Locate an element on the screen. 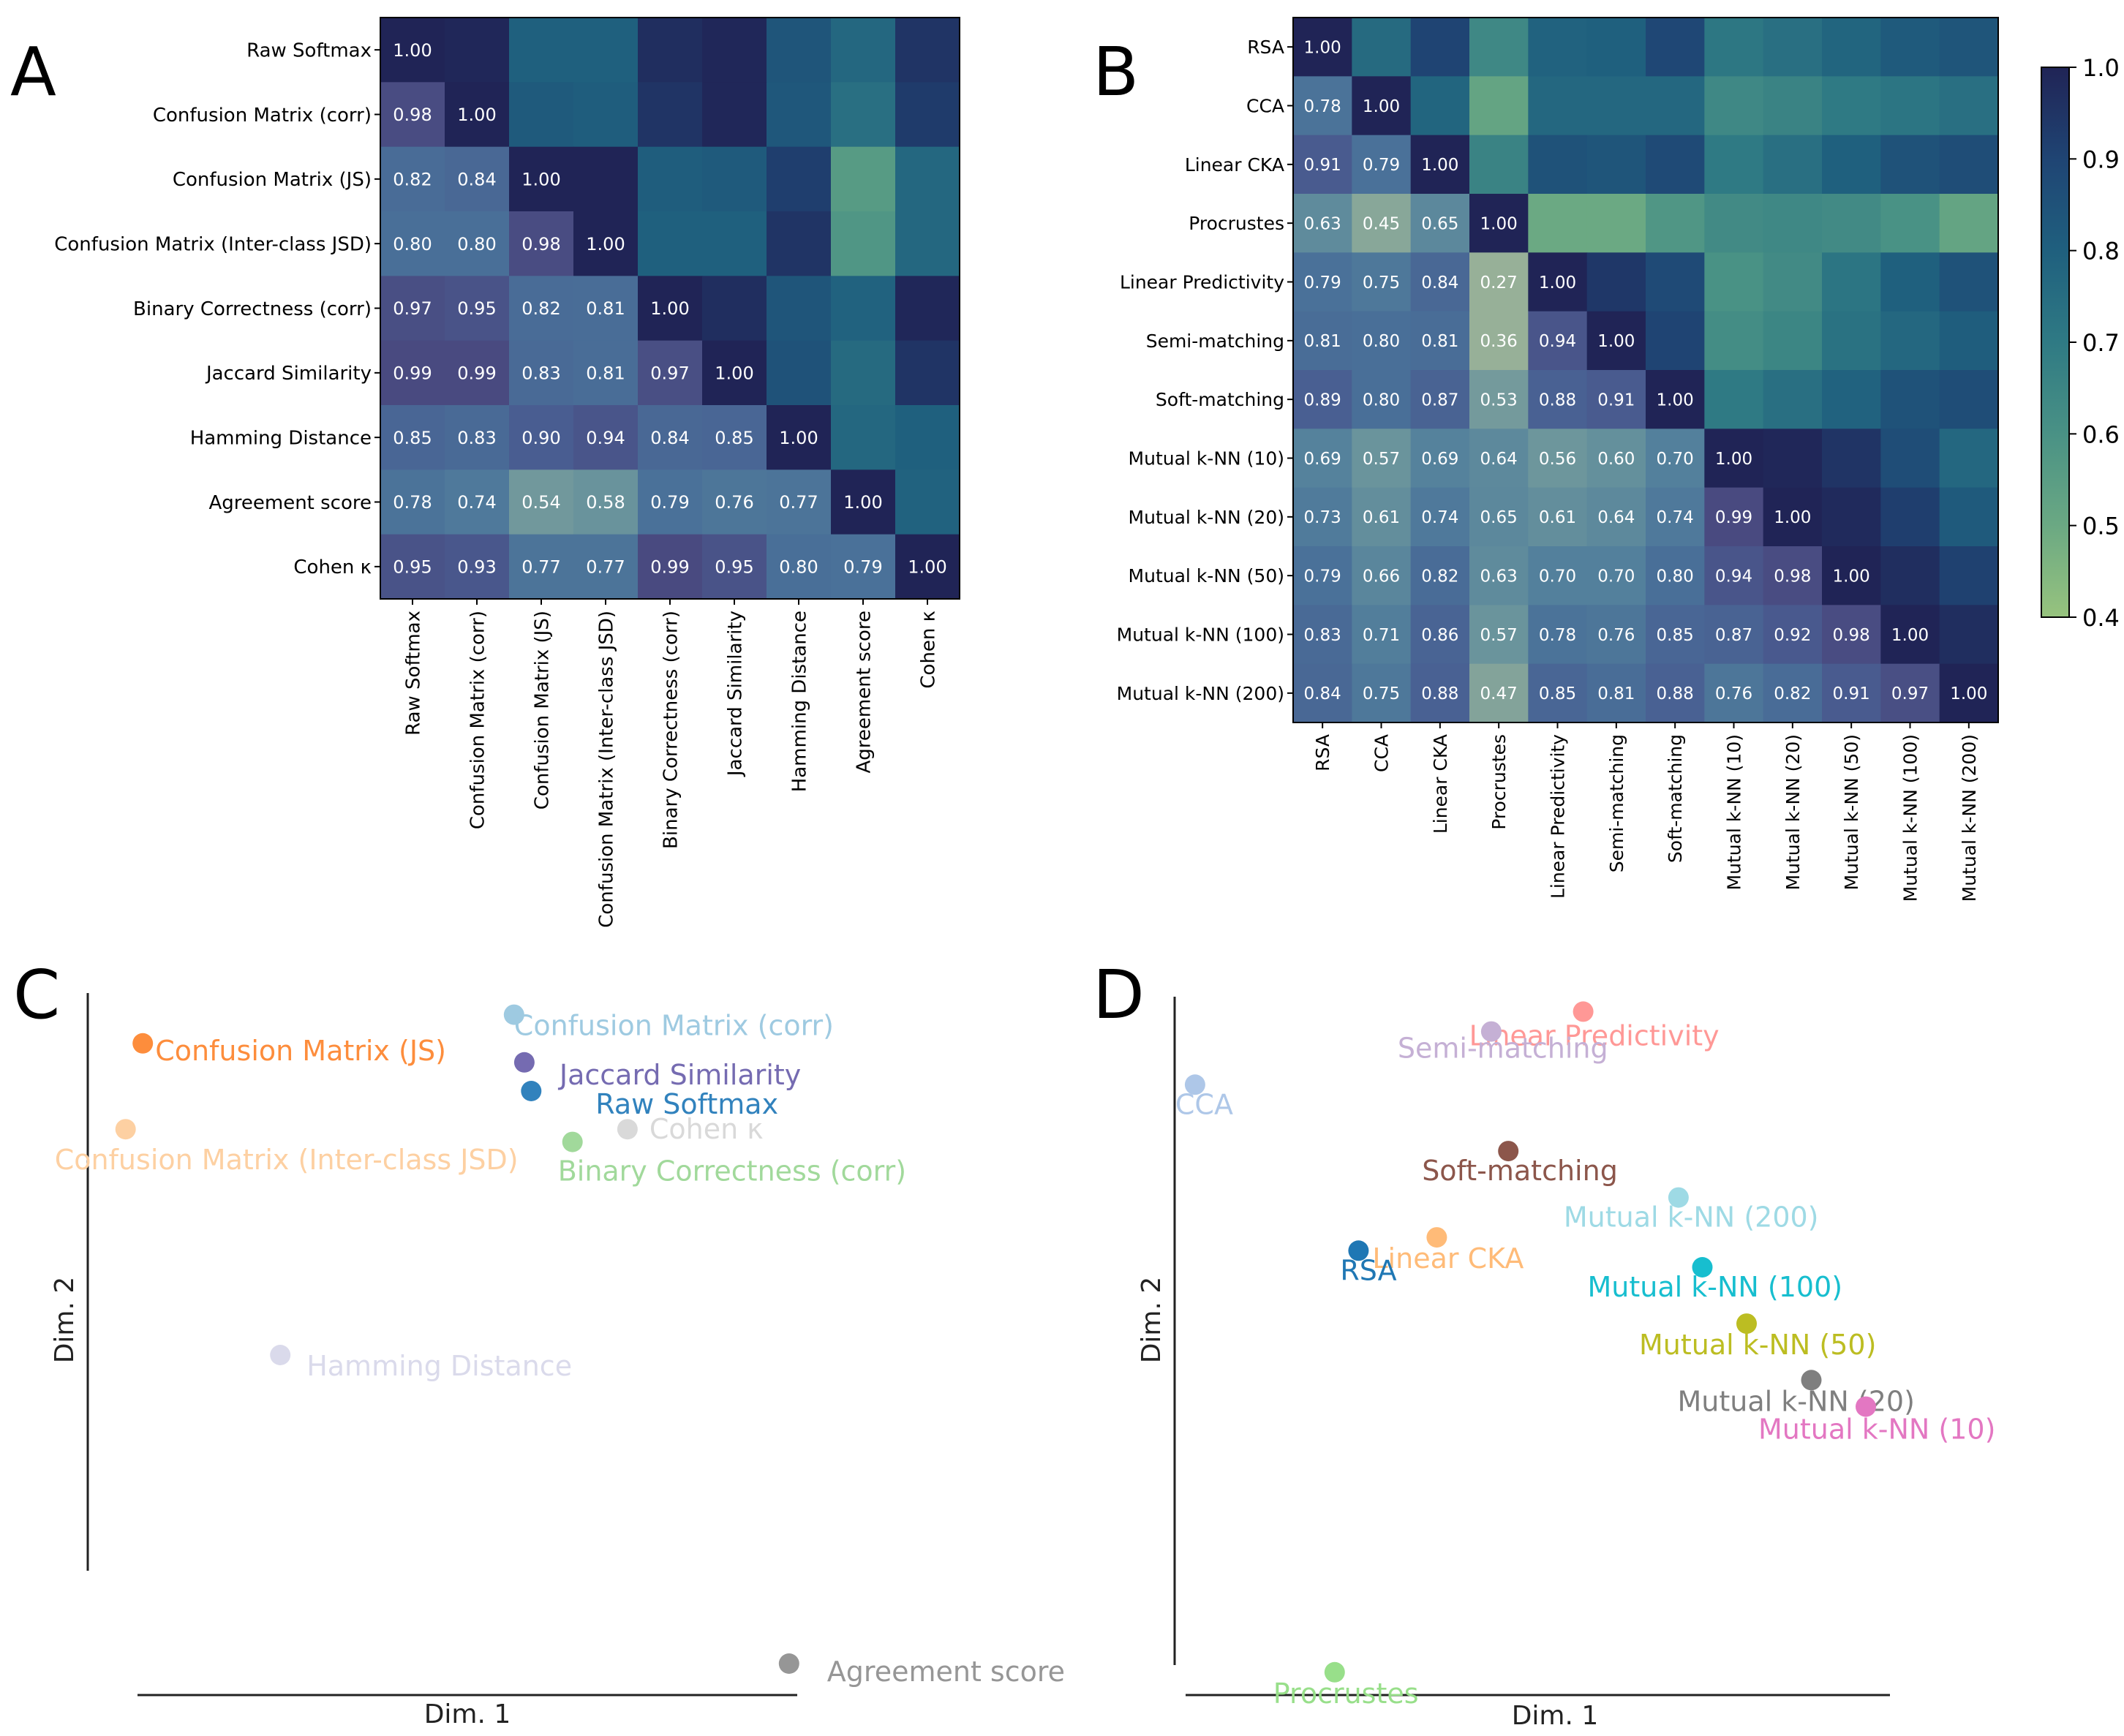 This screenshot has height=1736, width=2124. heatmap-b-cell-label: 0.56 is located at coordinates (1558, 460).